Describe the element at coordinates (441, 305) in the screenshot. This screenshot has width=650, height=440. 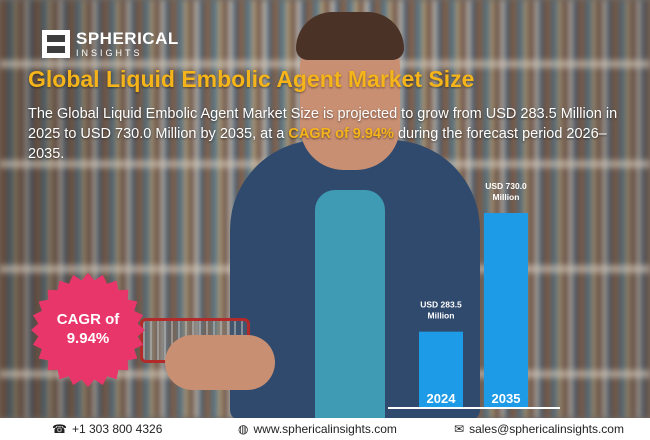
I see `data-label-2024-line1: USD 283.5` at that location.